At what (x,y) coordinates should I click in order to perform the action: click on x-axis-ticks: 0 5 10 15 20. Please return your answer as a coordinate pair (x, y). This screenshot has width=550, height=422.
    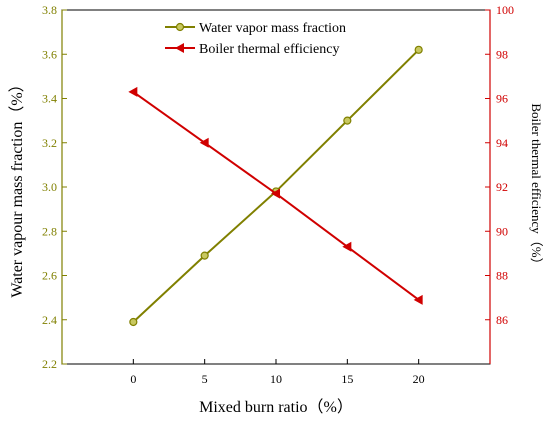
    Looking at the image, I should click on (277, 372).